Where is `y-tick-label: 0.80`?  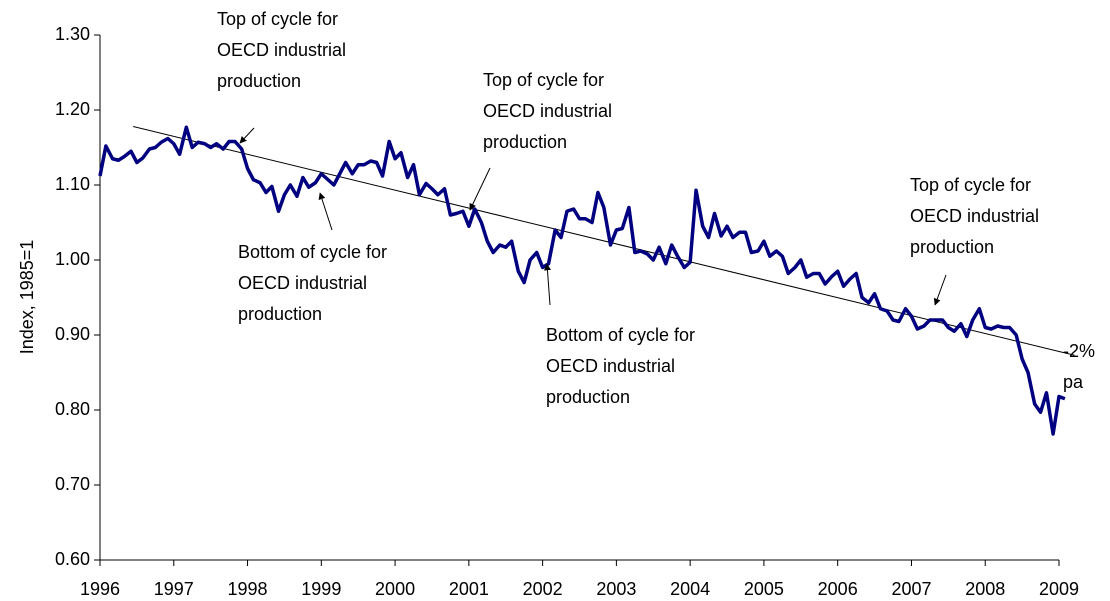
y-tick-label: 0.80 is located at coordinates (72, 409).